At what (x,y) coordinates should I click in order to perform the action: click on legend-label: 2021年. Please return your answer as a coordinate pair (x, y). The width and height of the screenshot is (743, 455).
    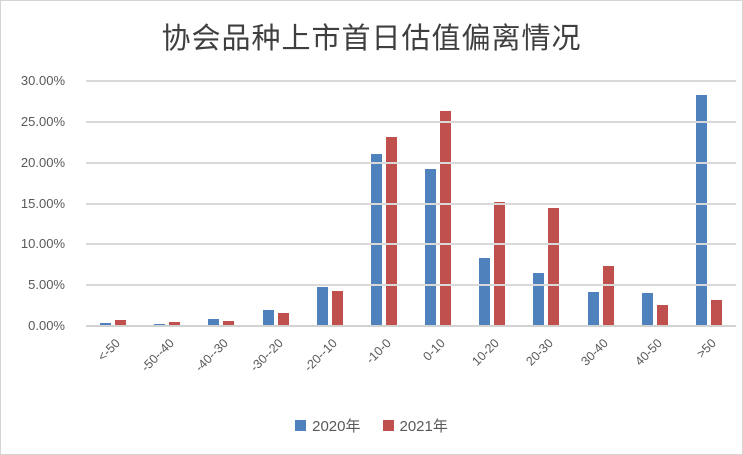
    Looking at the image, I should click on (423, 426).